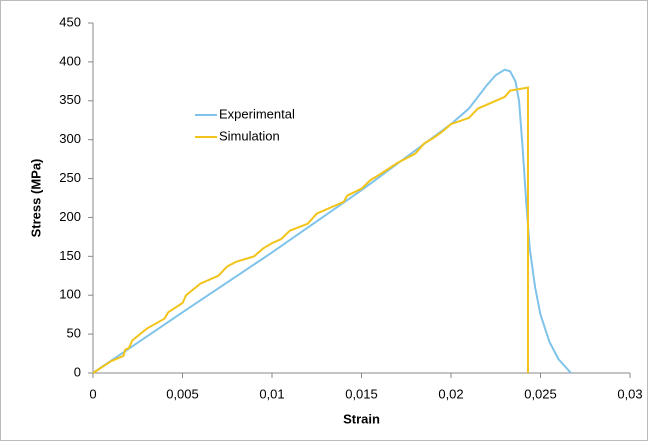 Image resolution: width=648 pixels, height=446 pixels. Describe the element at coordinates (74, 333) in the screenshot. I see `y-tick-label: 50` at that location.